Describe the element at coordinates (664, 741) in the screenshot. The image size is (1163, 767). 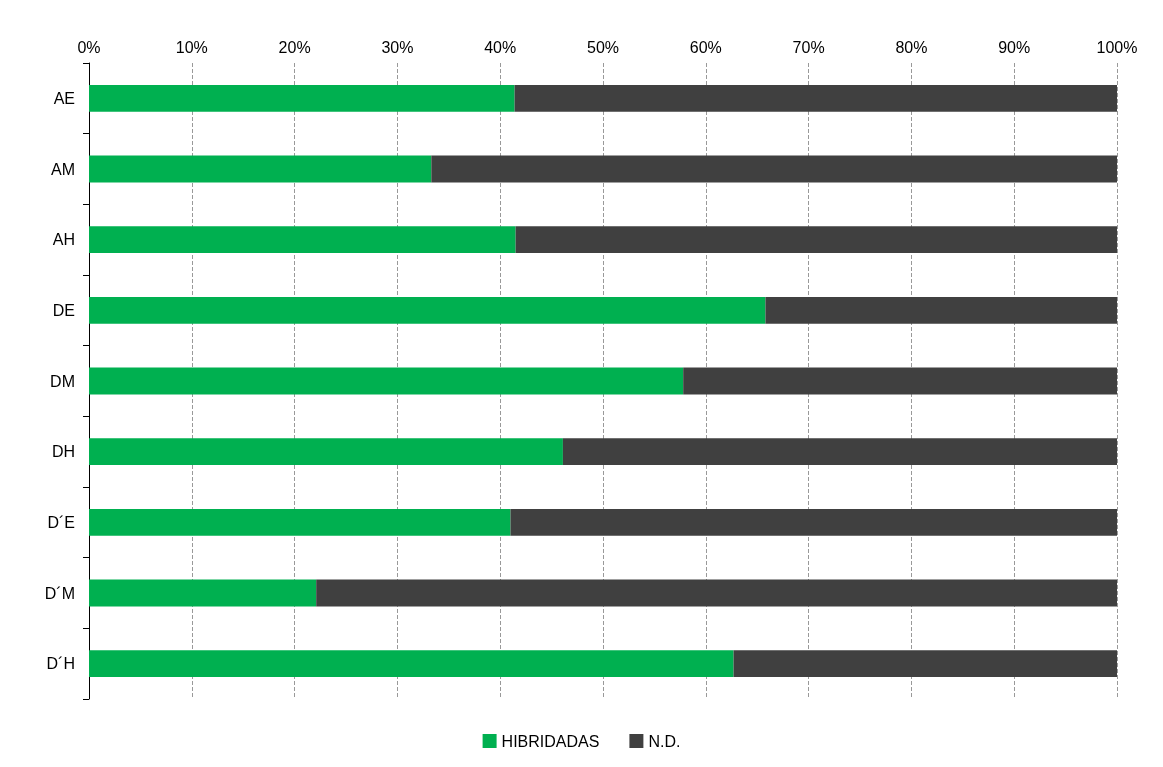
I see `legend-label: N.D.` at that location.